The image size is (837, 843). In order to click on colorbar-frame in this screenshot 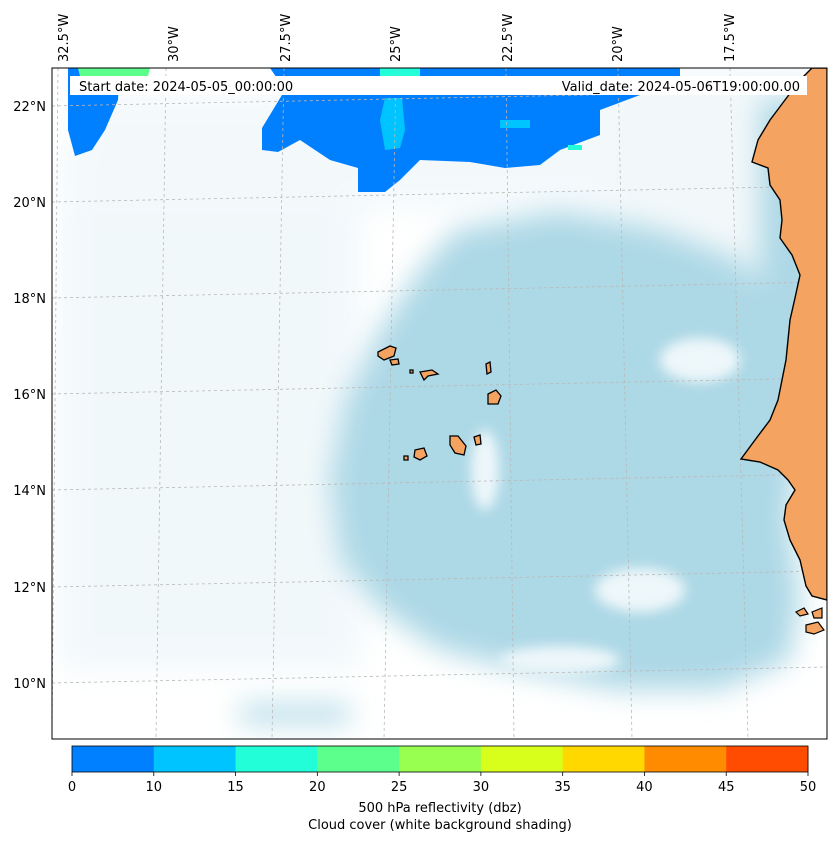, I will do `click(440, 759)`.